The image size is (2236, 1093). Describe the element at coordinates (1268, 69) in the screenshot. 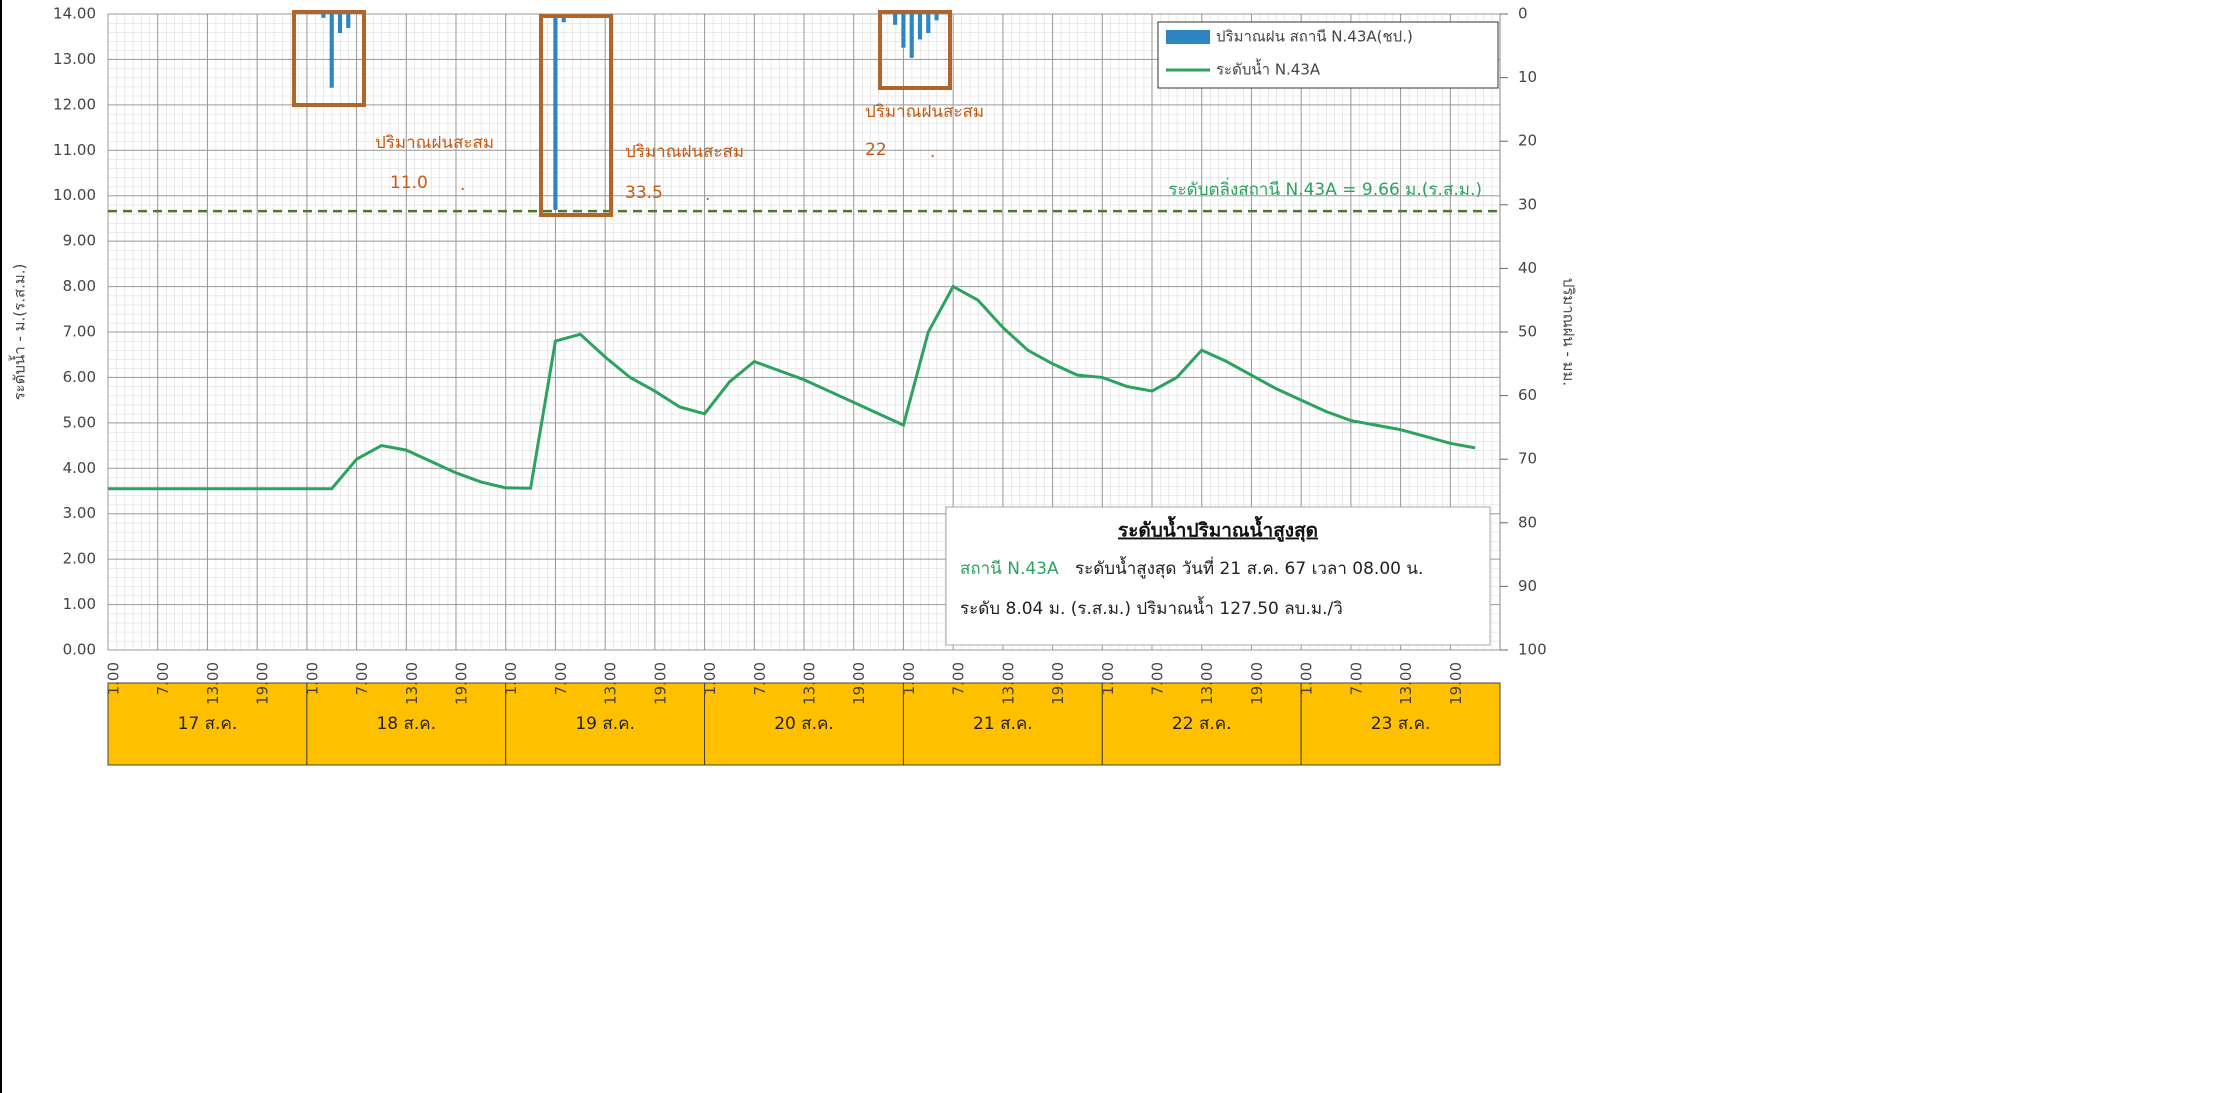

I see `legend-label: ระดับน้ำ N.43A` at that location.